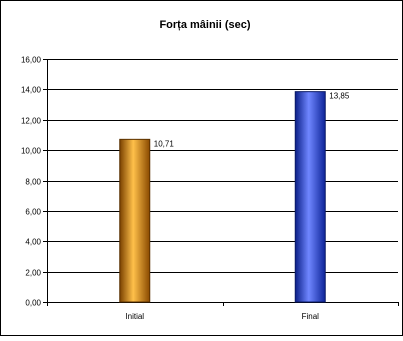 This screenshot has height=341, width=403. What do you see at coordinates (31, 60) in the screenshot?
I see `y-tick-label: 16,00` at bounding box center [31, 60].